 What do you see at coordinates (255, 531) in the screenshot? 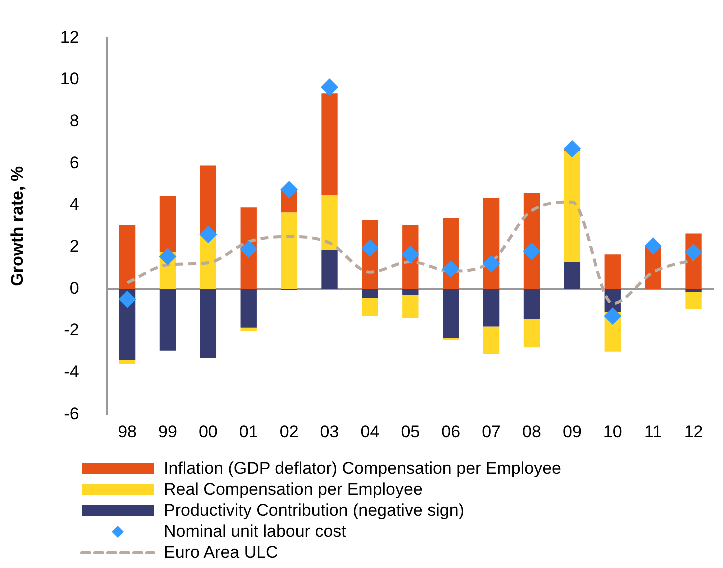
I see `legend-label: Nominal unit labour cost` at bounding box center [255, 531].